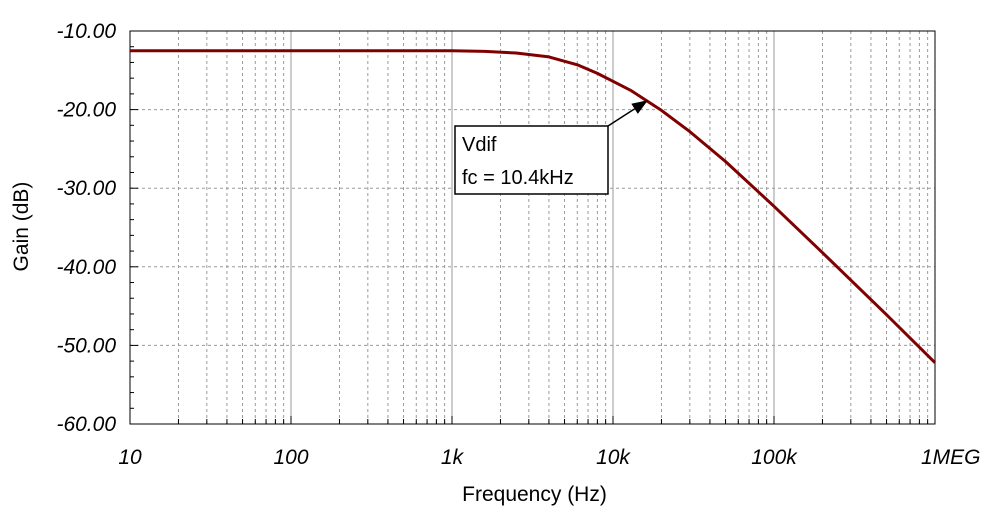 The width and height of the screenshot is (1001, 529). What do you see at coordinates (21, 227) in the screenshot?
I see `y-axis-title: Gain (dB)` at bounding box center [21, 227].